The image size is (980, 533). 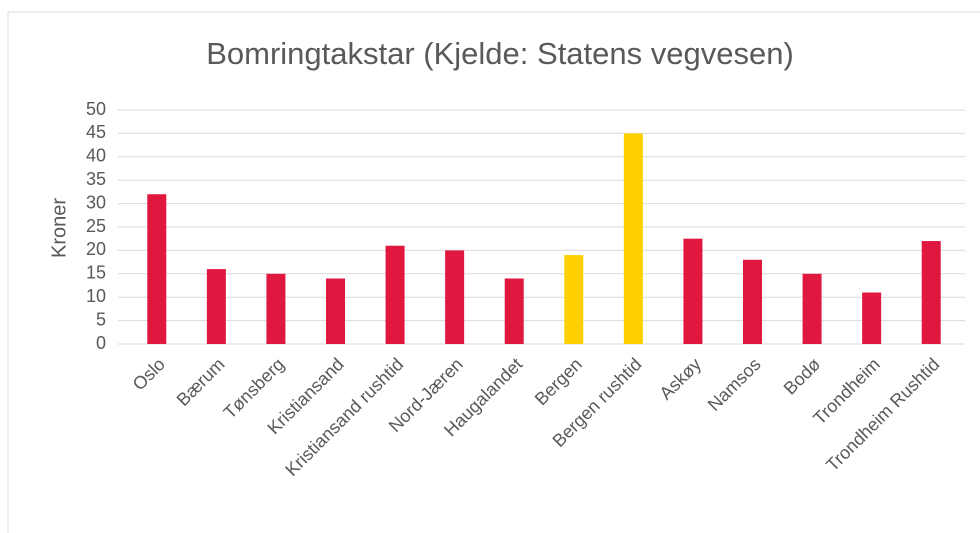 What do you see at coordinates (96, 202) in the screenshot?
I see `y-tick-label: 30` at bounding box center [96, 202].